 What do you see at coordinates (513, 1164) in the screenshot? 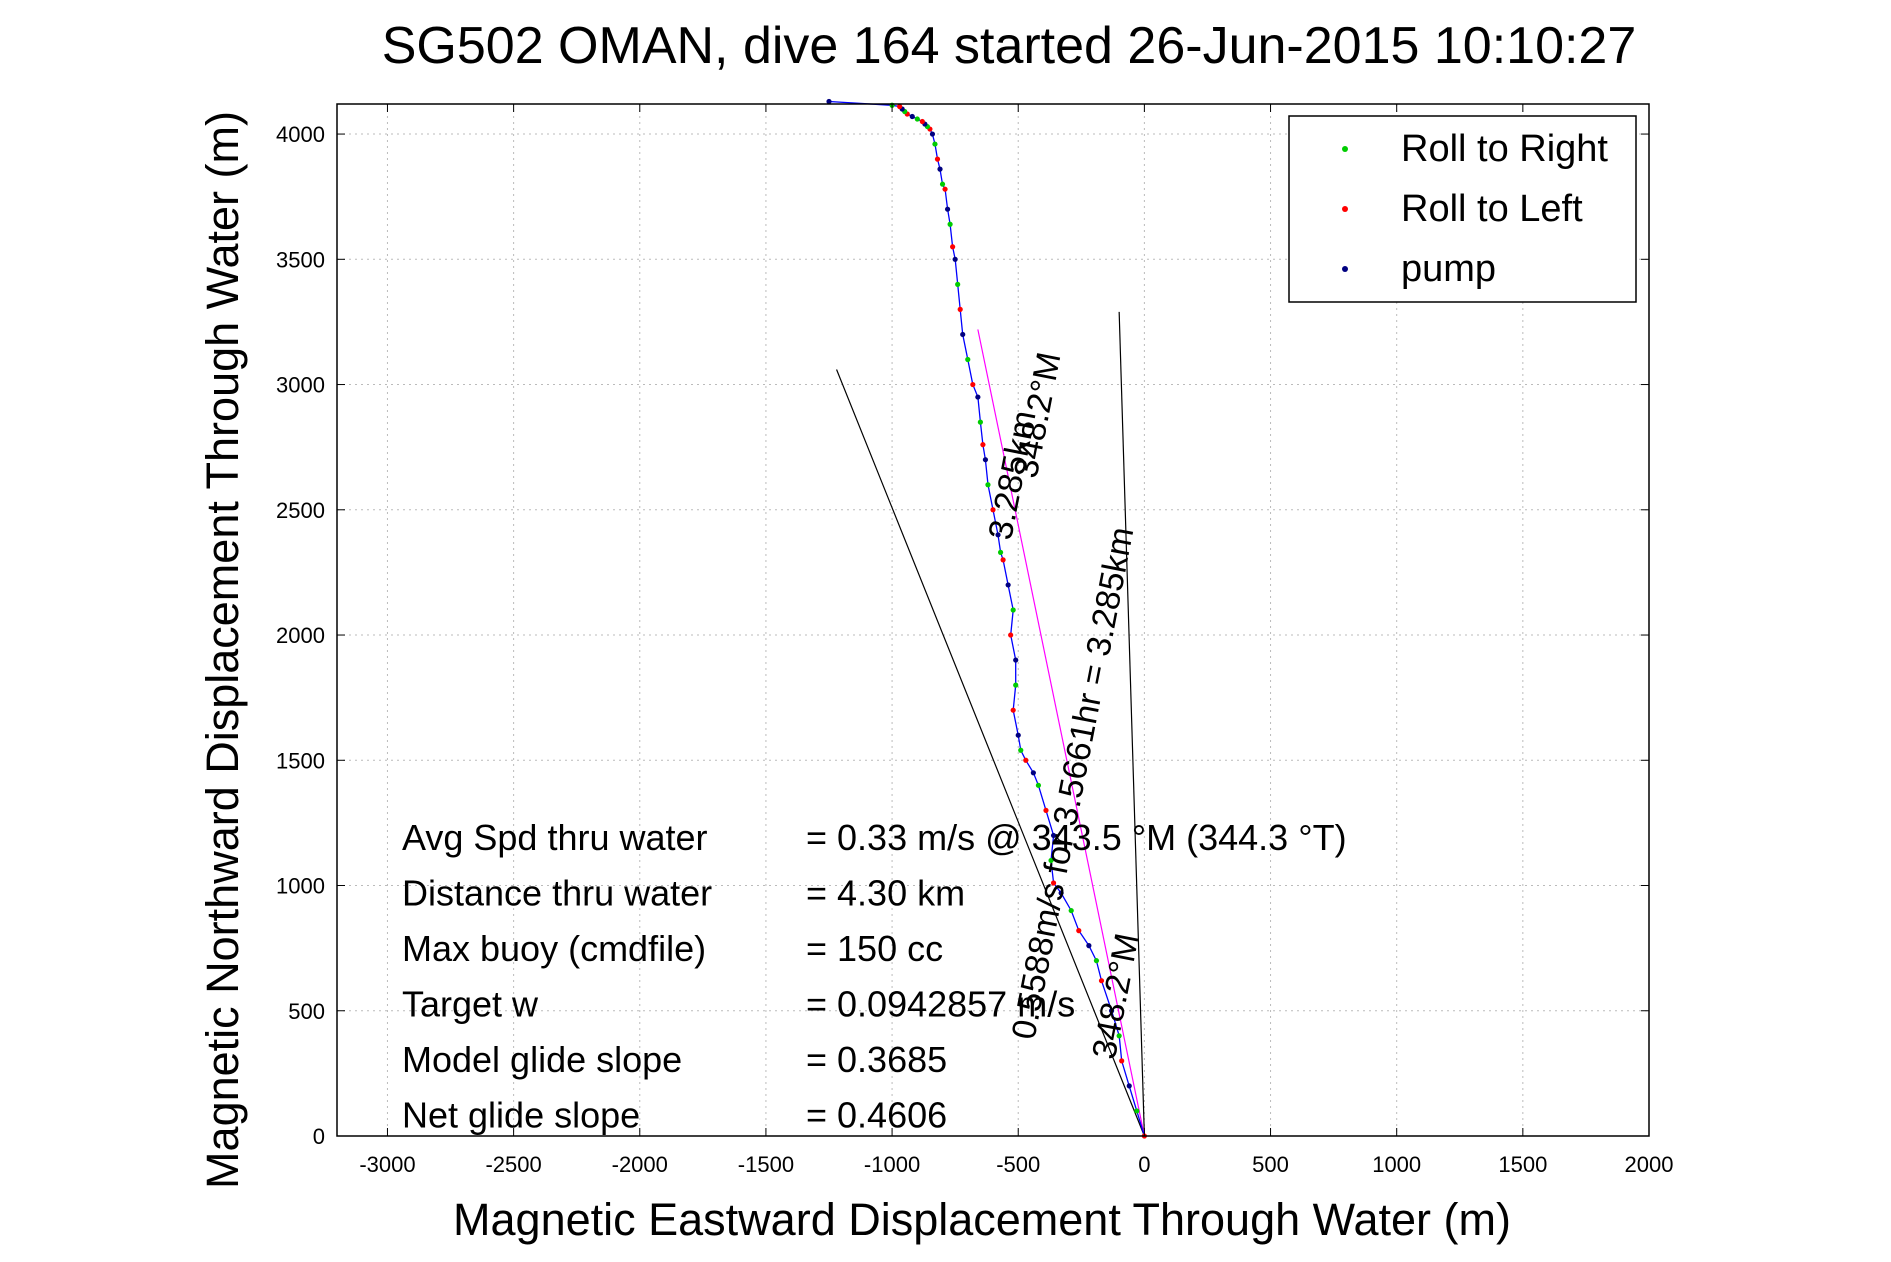
I see `x-tick-label: -2500` at bounding box center [513, 1164].